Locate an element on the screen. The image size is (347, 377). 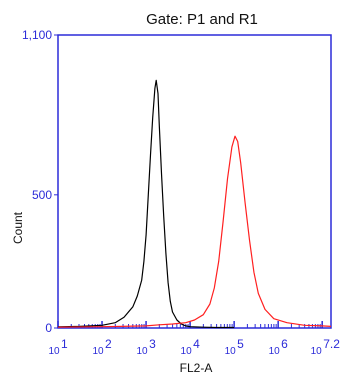
x-tick-exponent: 1 is located at coordinates (64, 344).